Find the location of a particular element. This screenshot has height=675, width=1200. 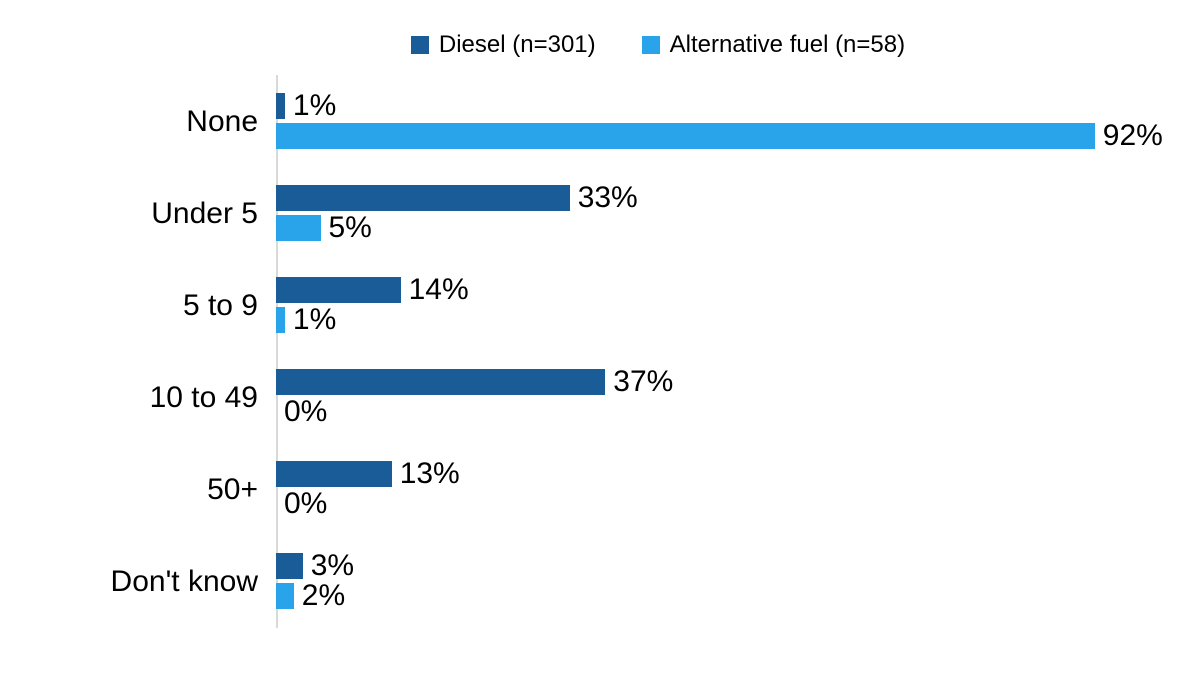

legend-item-0: Diesel (n=301) is located at coordinates (503, 44).